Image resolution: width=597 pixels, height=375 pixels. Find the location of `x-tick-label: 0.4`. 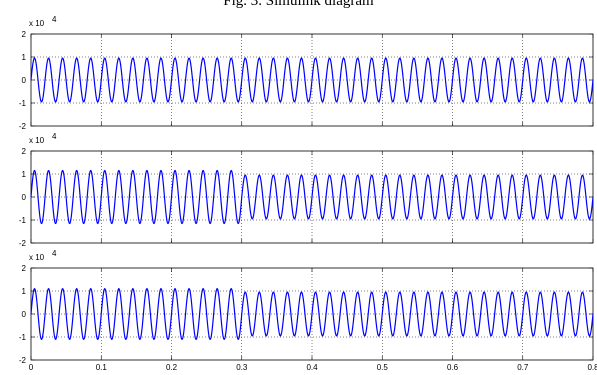

x-tick-label: 0.4 is located at coordinates (312, 367).